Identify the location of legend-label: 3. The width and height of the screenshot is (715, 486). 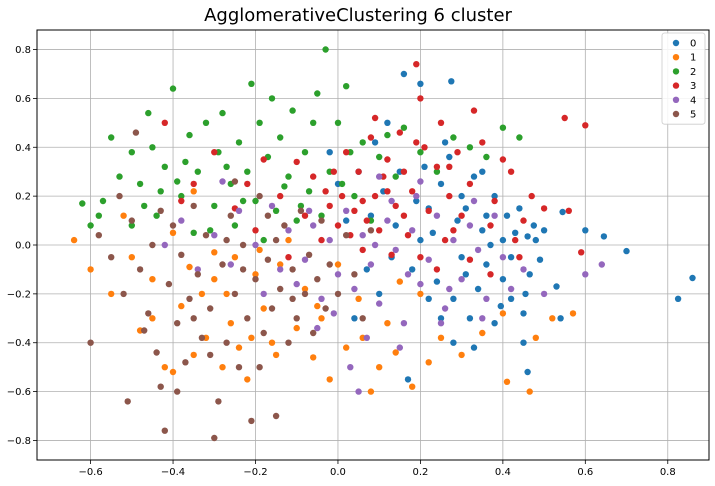
(693, 86).